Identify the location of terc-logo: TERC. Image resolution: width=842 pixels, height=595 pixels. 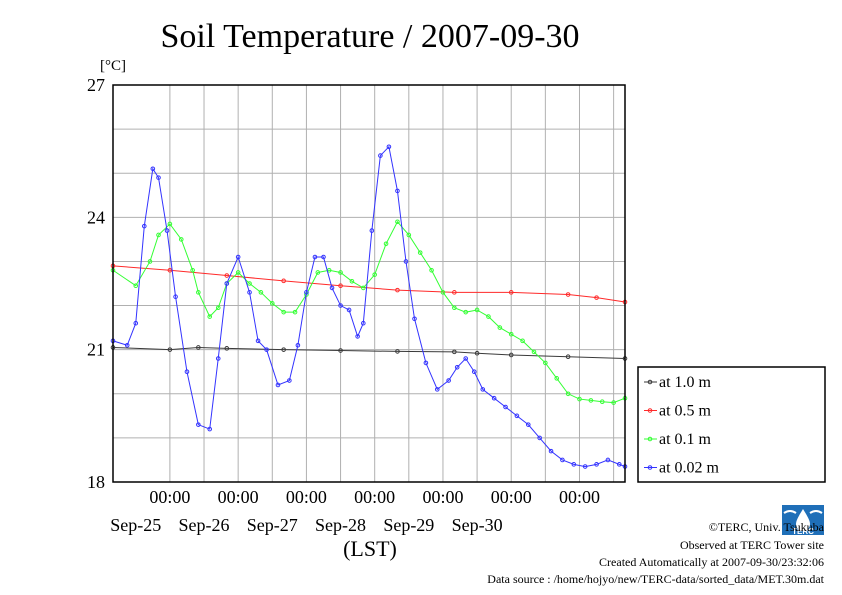
(803, 520).